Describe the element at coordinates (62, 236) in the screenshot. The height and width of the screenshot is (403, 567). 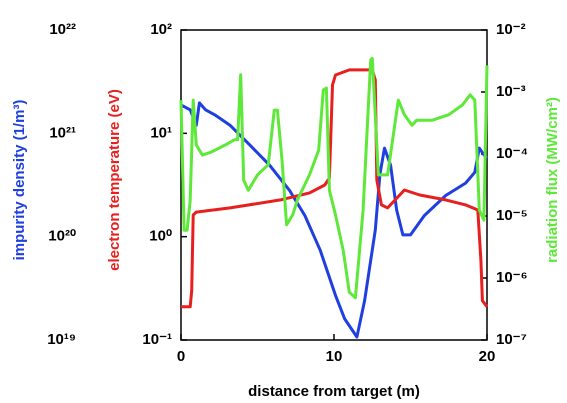
I see `y-tick-label: 10²⁰` at that location.